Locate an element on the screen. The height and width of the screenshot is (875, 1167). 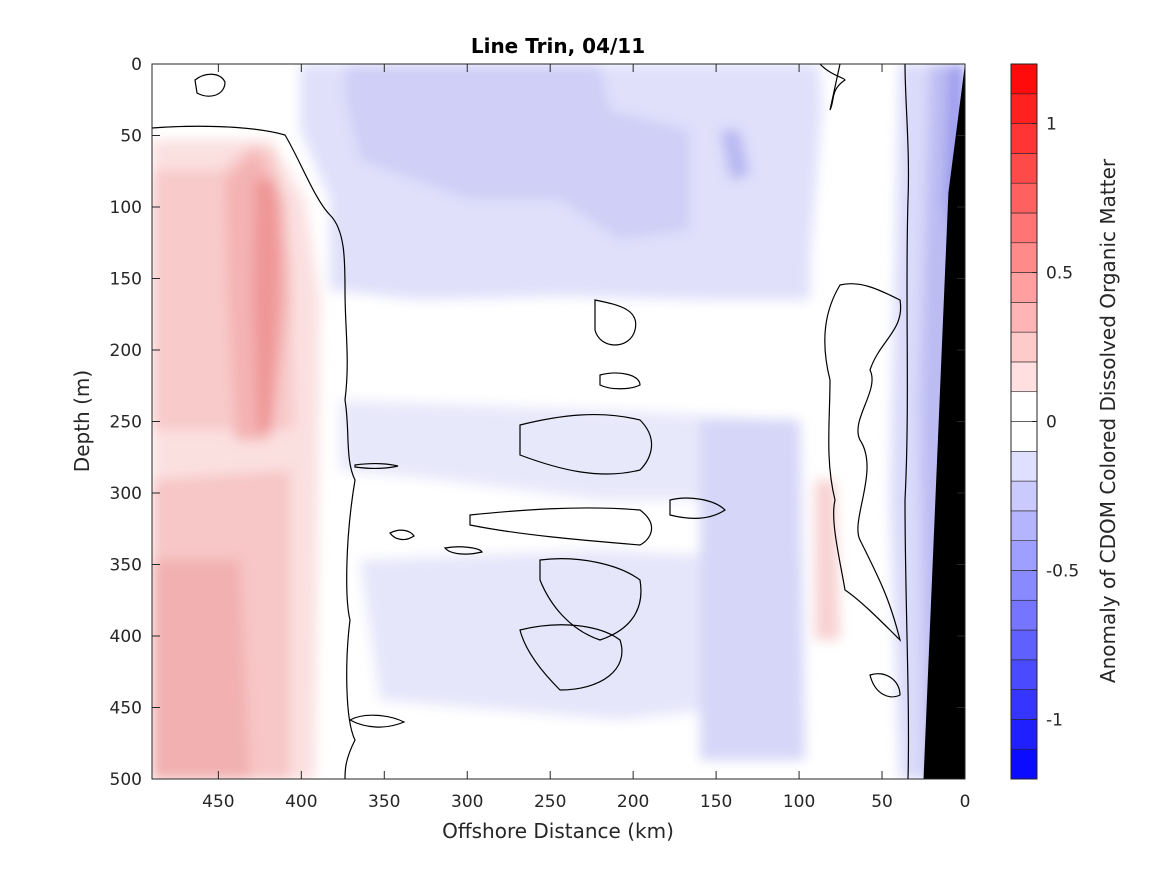
colorbar-tick-label: 0.5 is located at coordinates (1059, 274).